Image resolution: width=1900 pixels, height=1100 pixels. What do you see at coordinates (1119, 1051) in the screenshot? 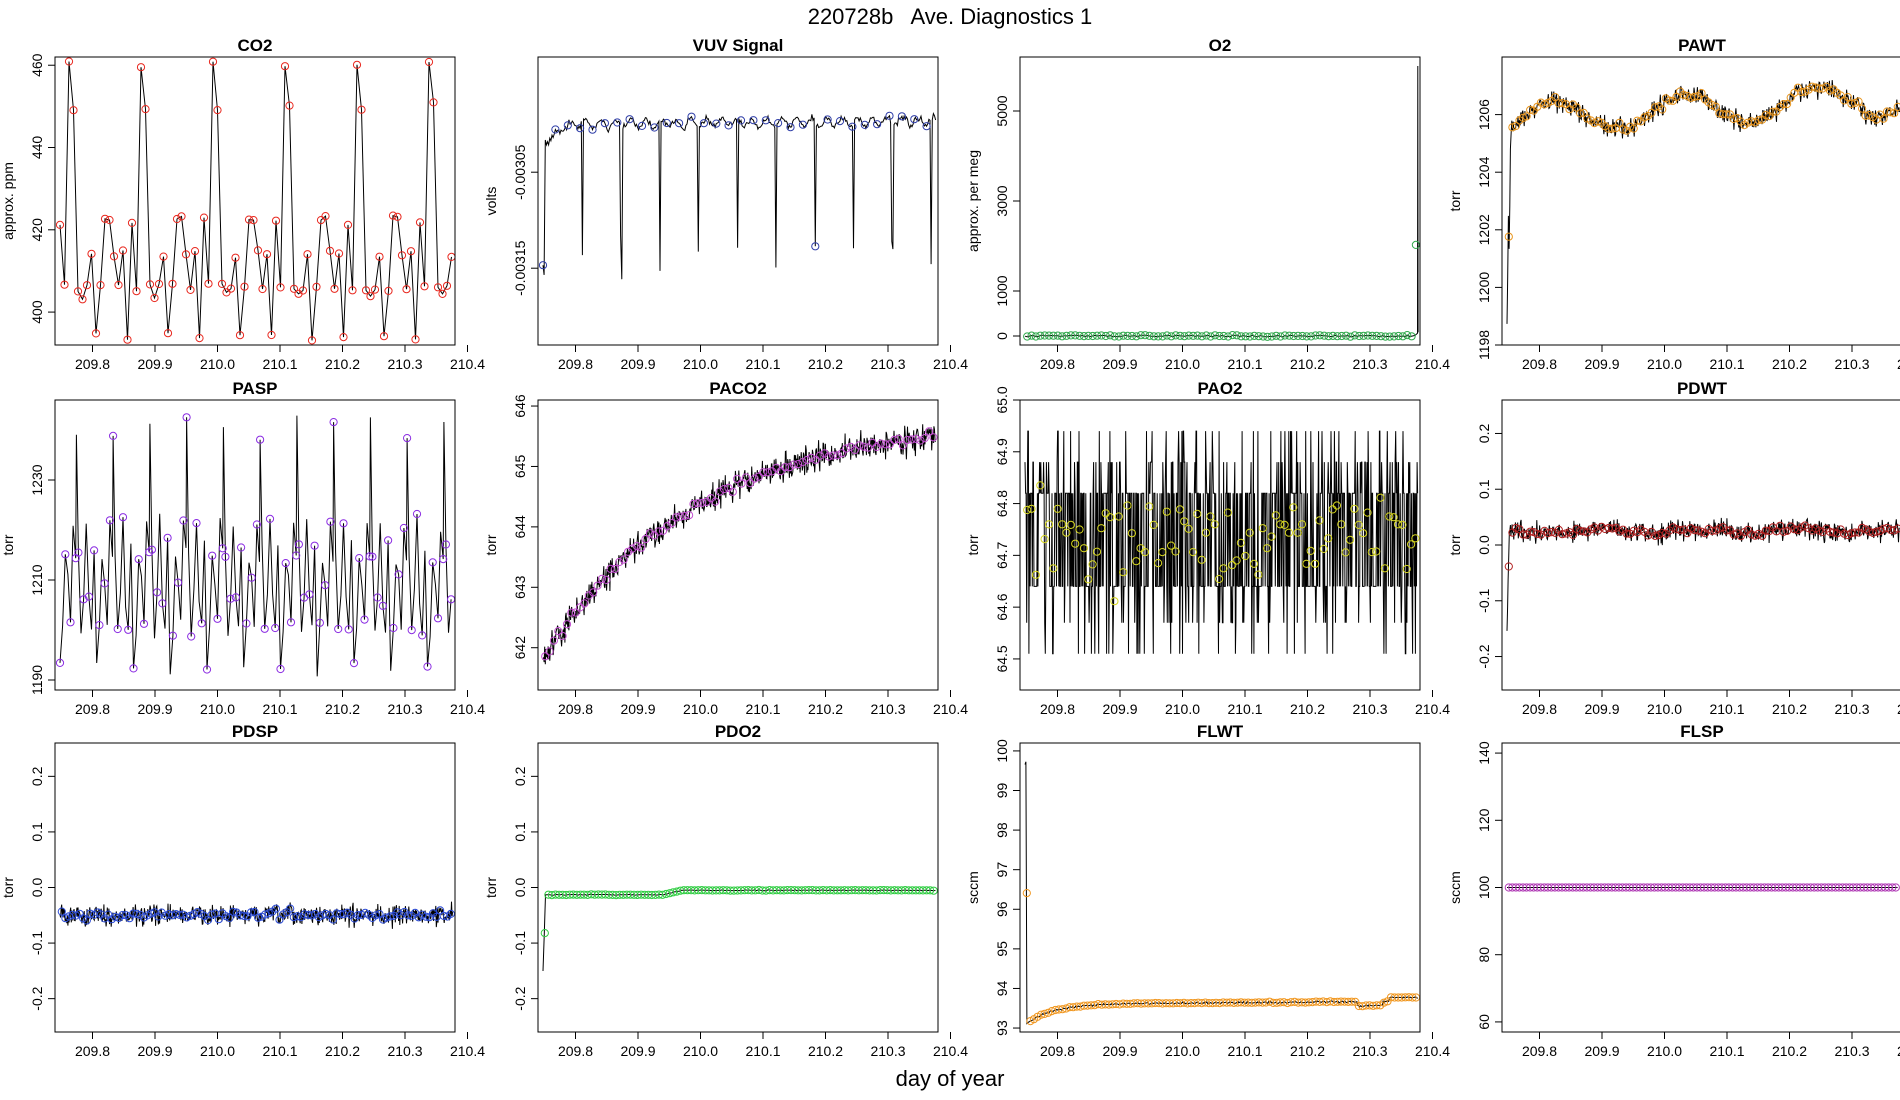
I see `x-tick-label: 209.9` at bounding box center [1119, 1051].